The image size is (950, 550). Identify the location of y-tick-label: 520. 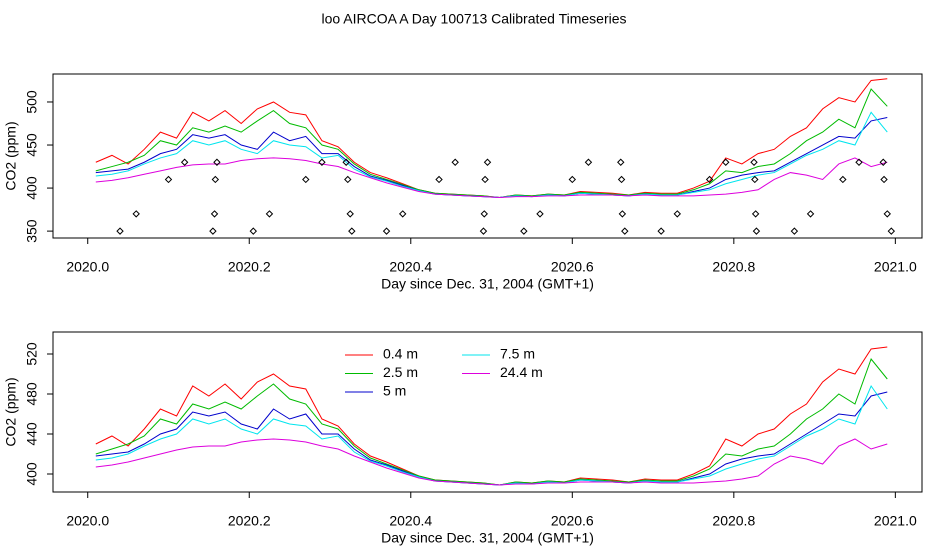
(32, 354).